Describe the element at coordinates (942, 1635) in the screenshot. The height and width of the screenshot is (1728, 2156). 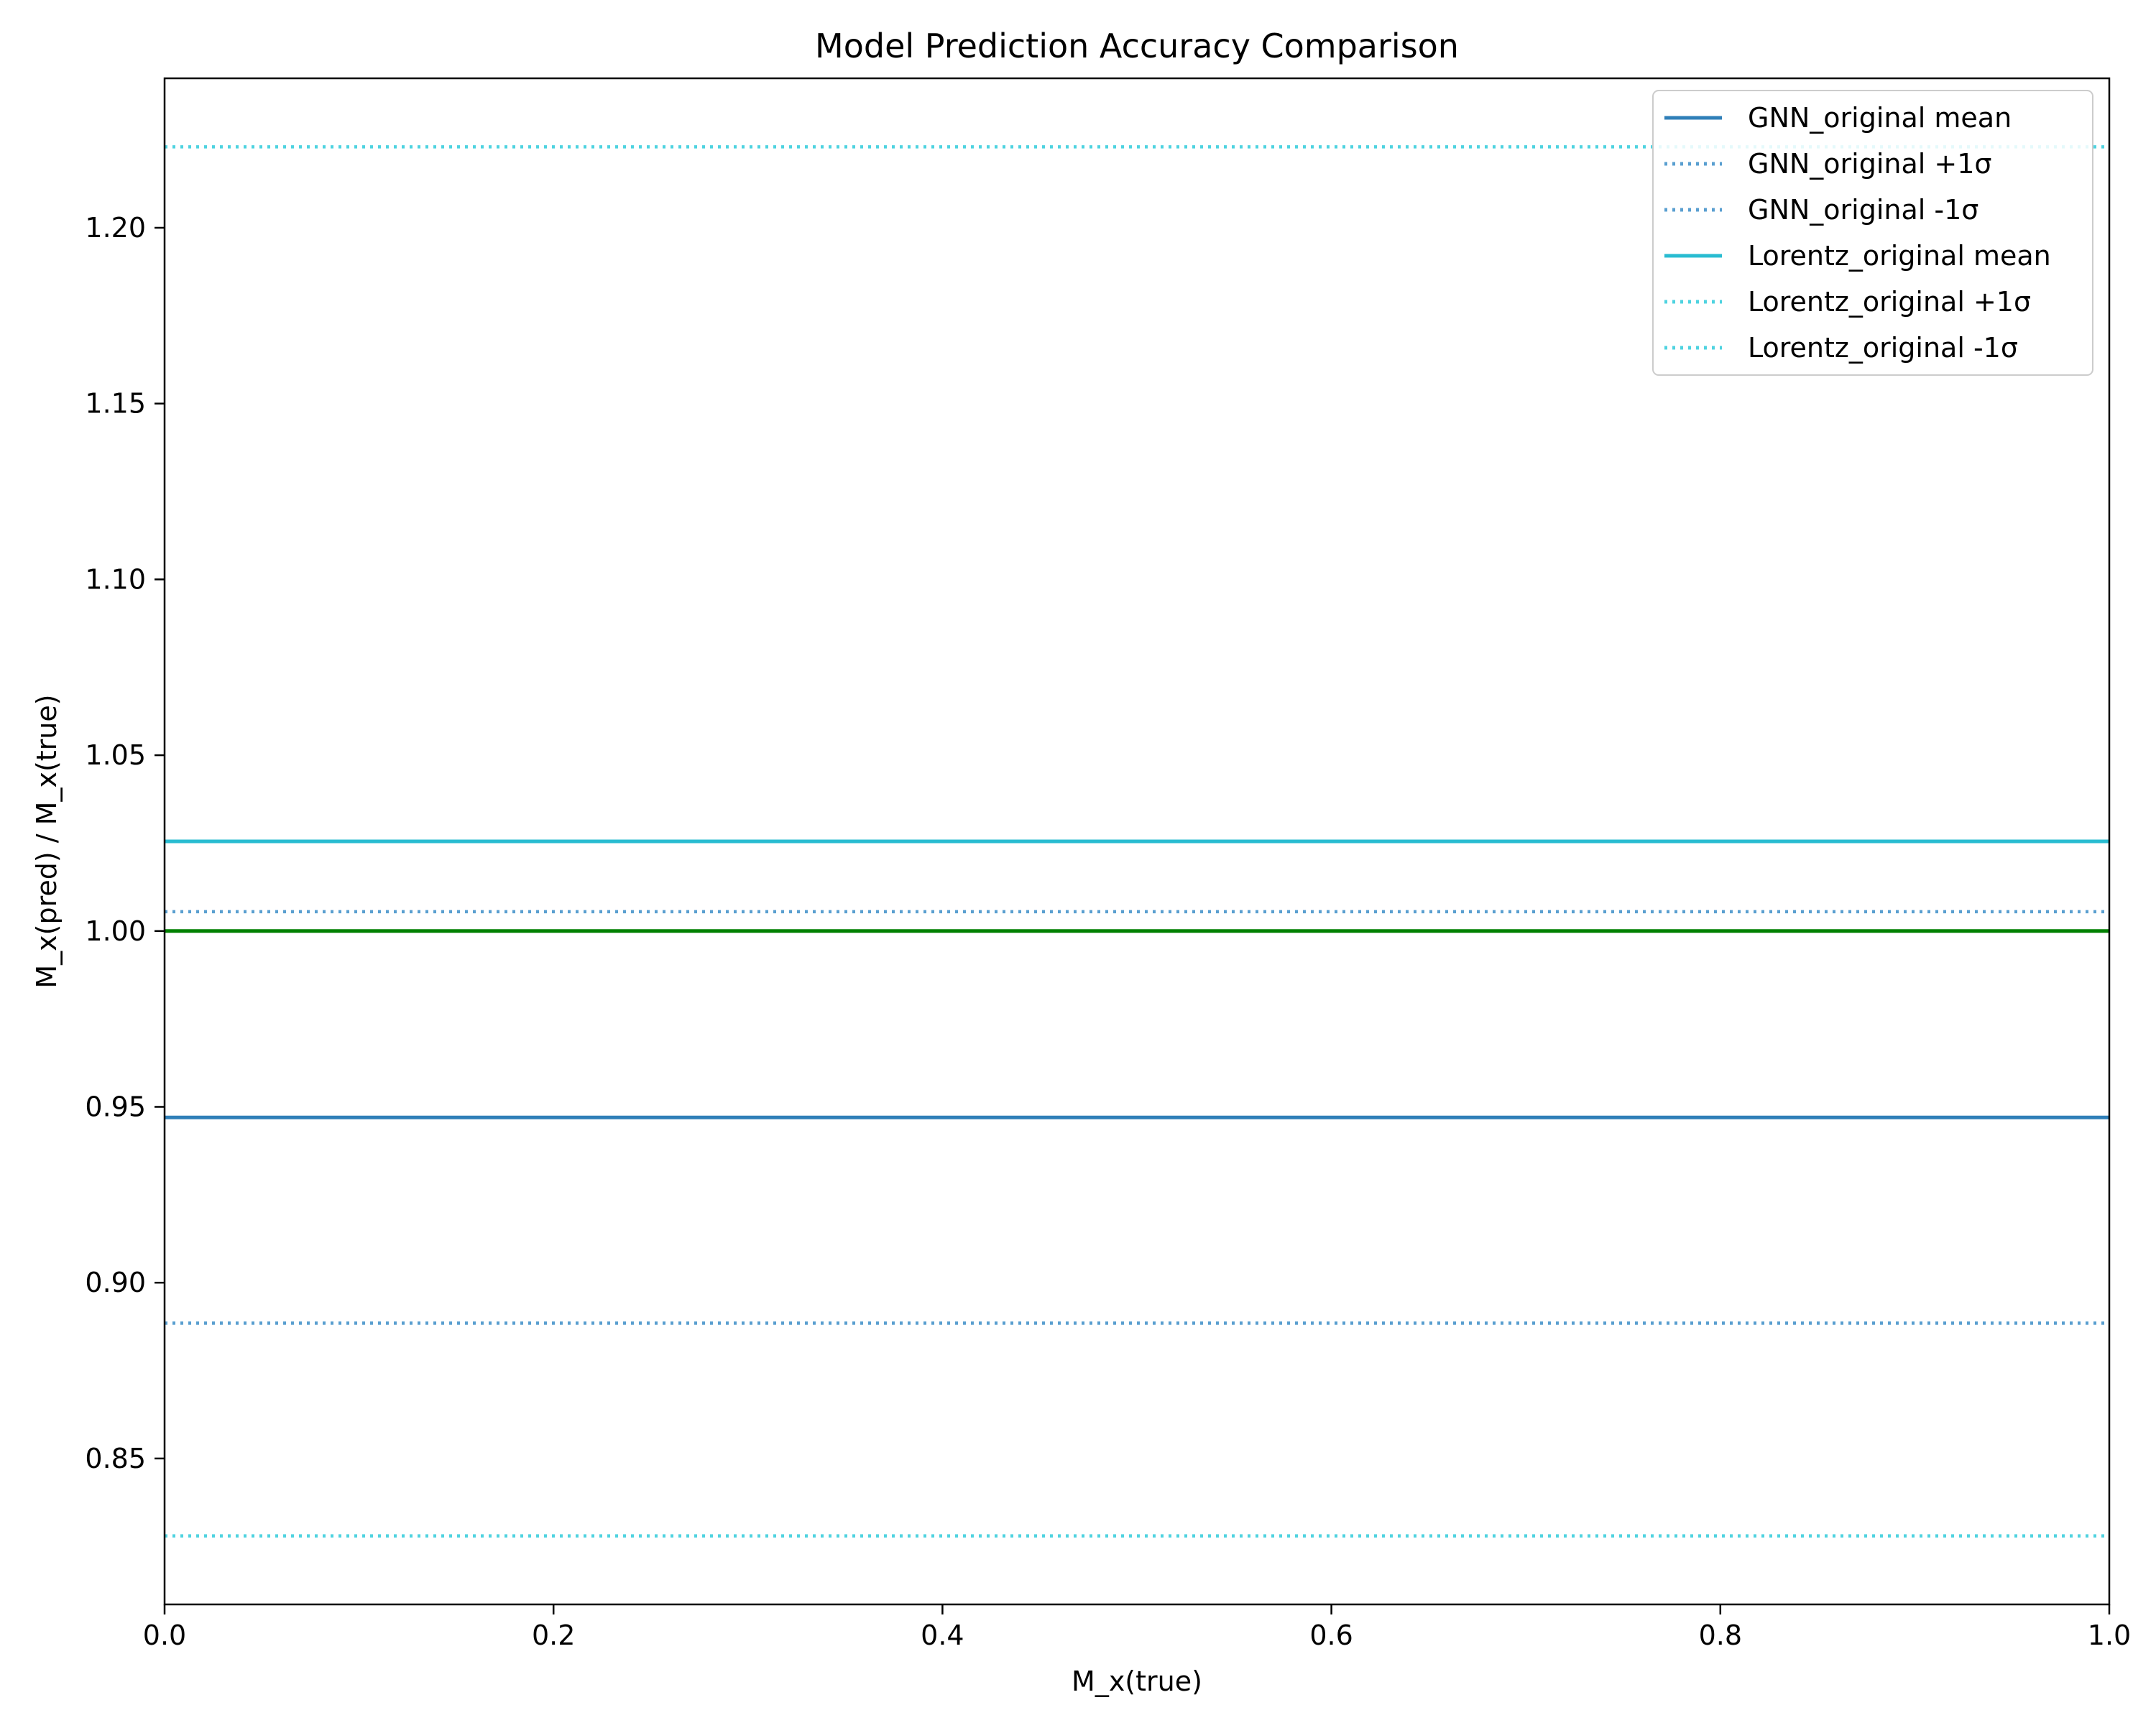
I see `x-tick-label: 0.4` at that location.